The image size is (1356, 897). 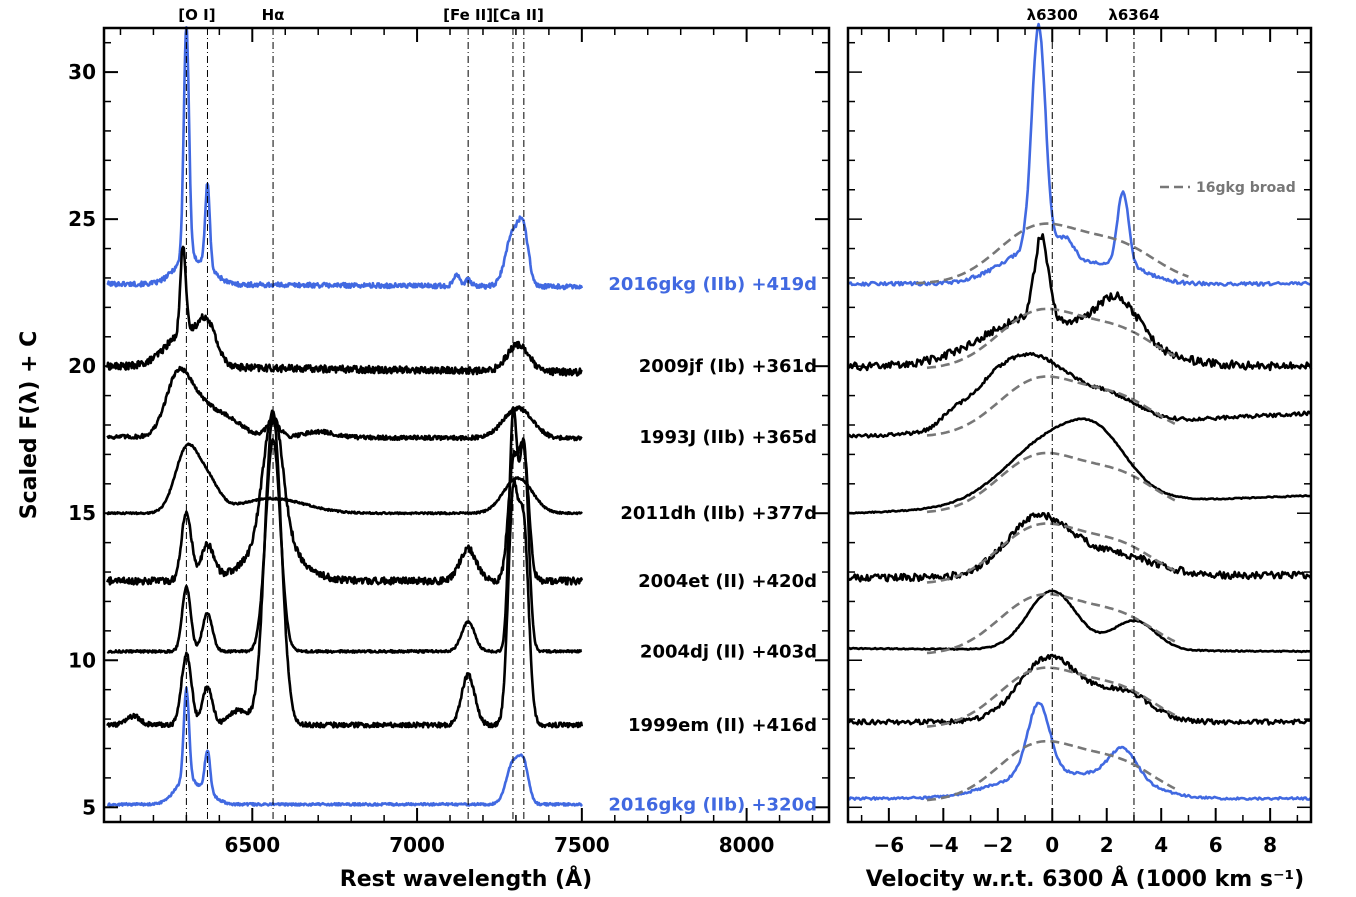 What do you see at coordinates (1216, 845) in the screenshot?
I see `x-tick-label: 6` at bounding box center [1216, 845].